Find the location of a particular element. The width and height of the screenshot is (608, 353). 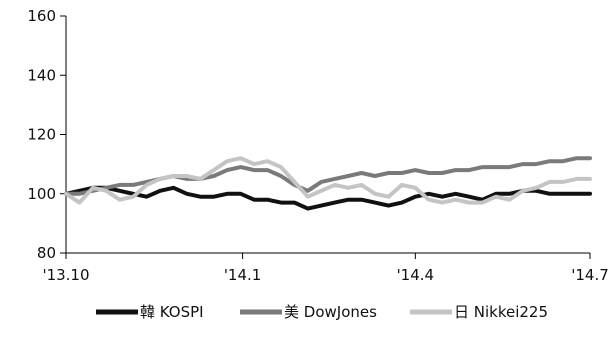

legend-label-2: 日 Nikkei225 is located at coordinates (501, 312).